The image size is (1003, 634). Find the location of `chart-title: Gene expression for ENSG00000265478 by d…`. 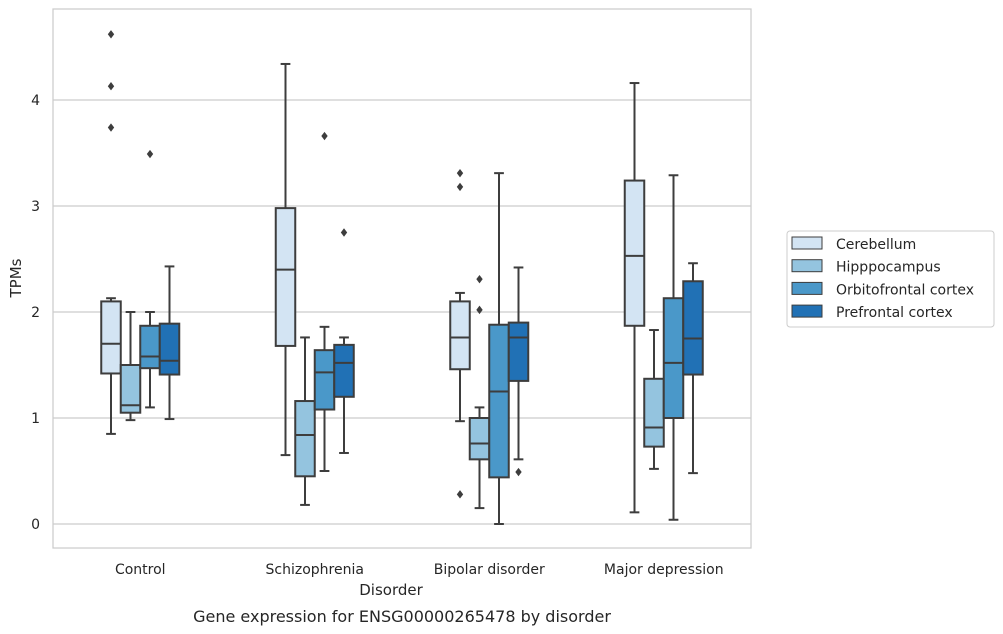

chart-title: Gene expression for ENSG00000265478 by d… is located at coordinates (402, 616).